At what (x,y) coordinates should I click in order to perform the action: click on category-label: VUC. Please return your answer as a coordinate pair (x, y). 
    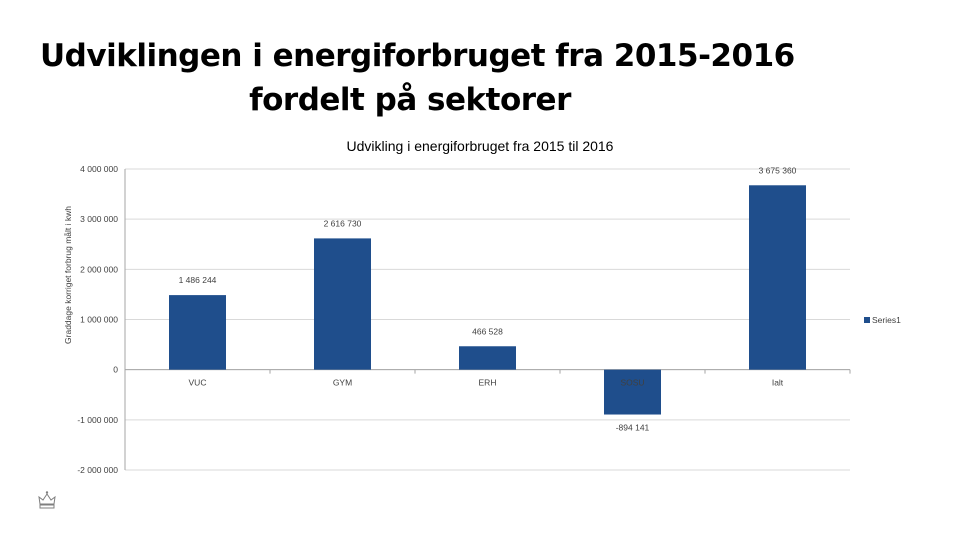
    Looking at the image, I should click on (198, 383).